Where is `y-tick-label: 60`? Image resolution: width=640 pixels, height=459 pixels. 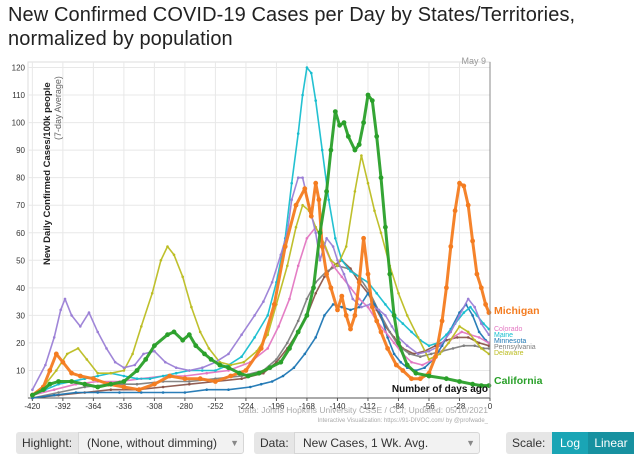
y-tick-label: 60 is located at coordinates (20, 233).